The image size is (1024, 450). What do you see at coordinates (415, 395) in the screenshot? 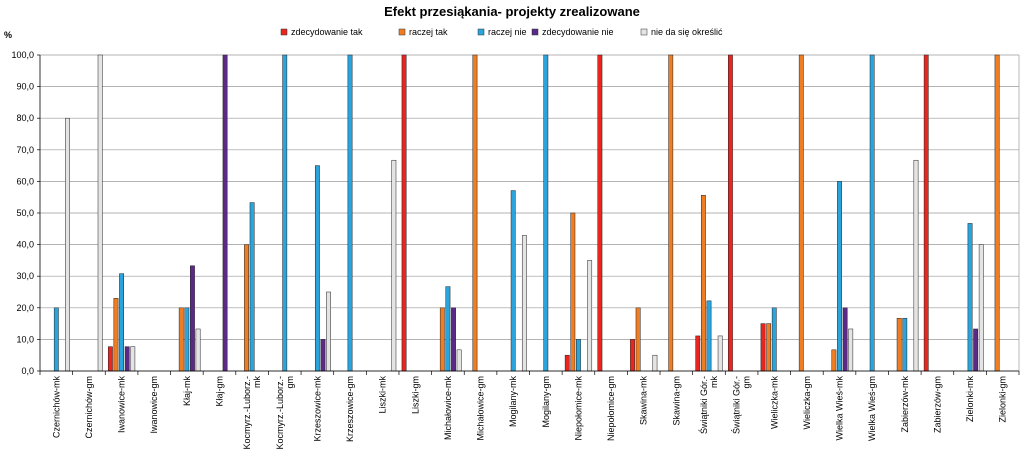
I see `x-tick-label: Liszki-gm` at bounding box center [415, 395].